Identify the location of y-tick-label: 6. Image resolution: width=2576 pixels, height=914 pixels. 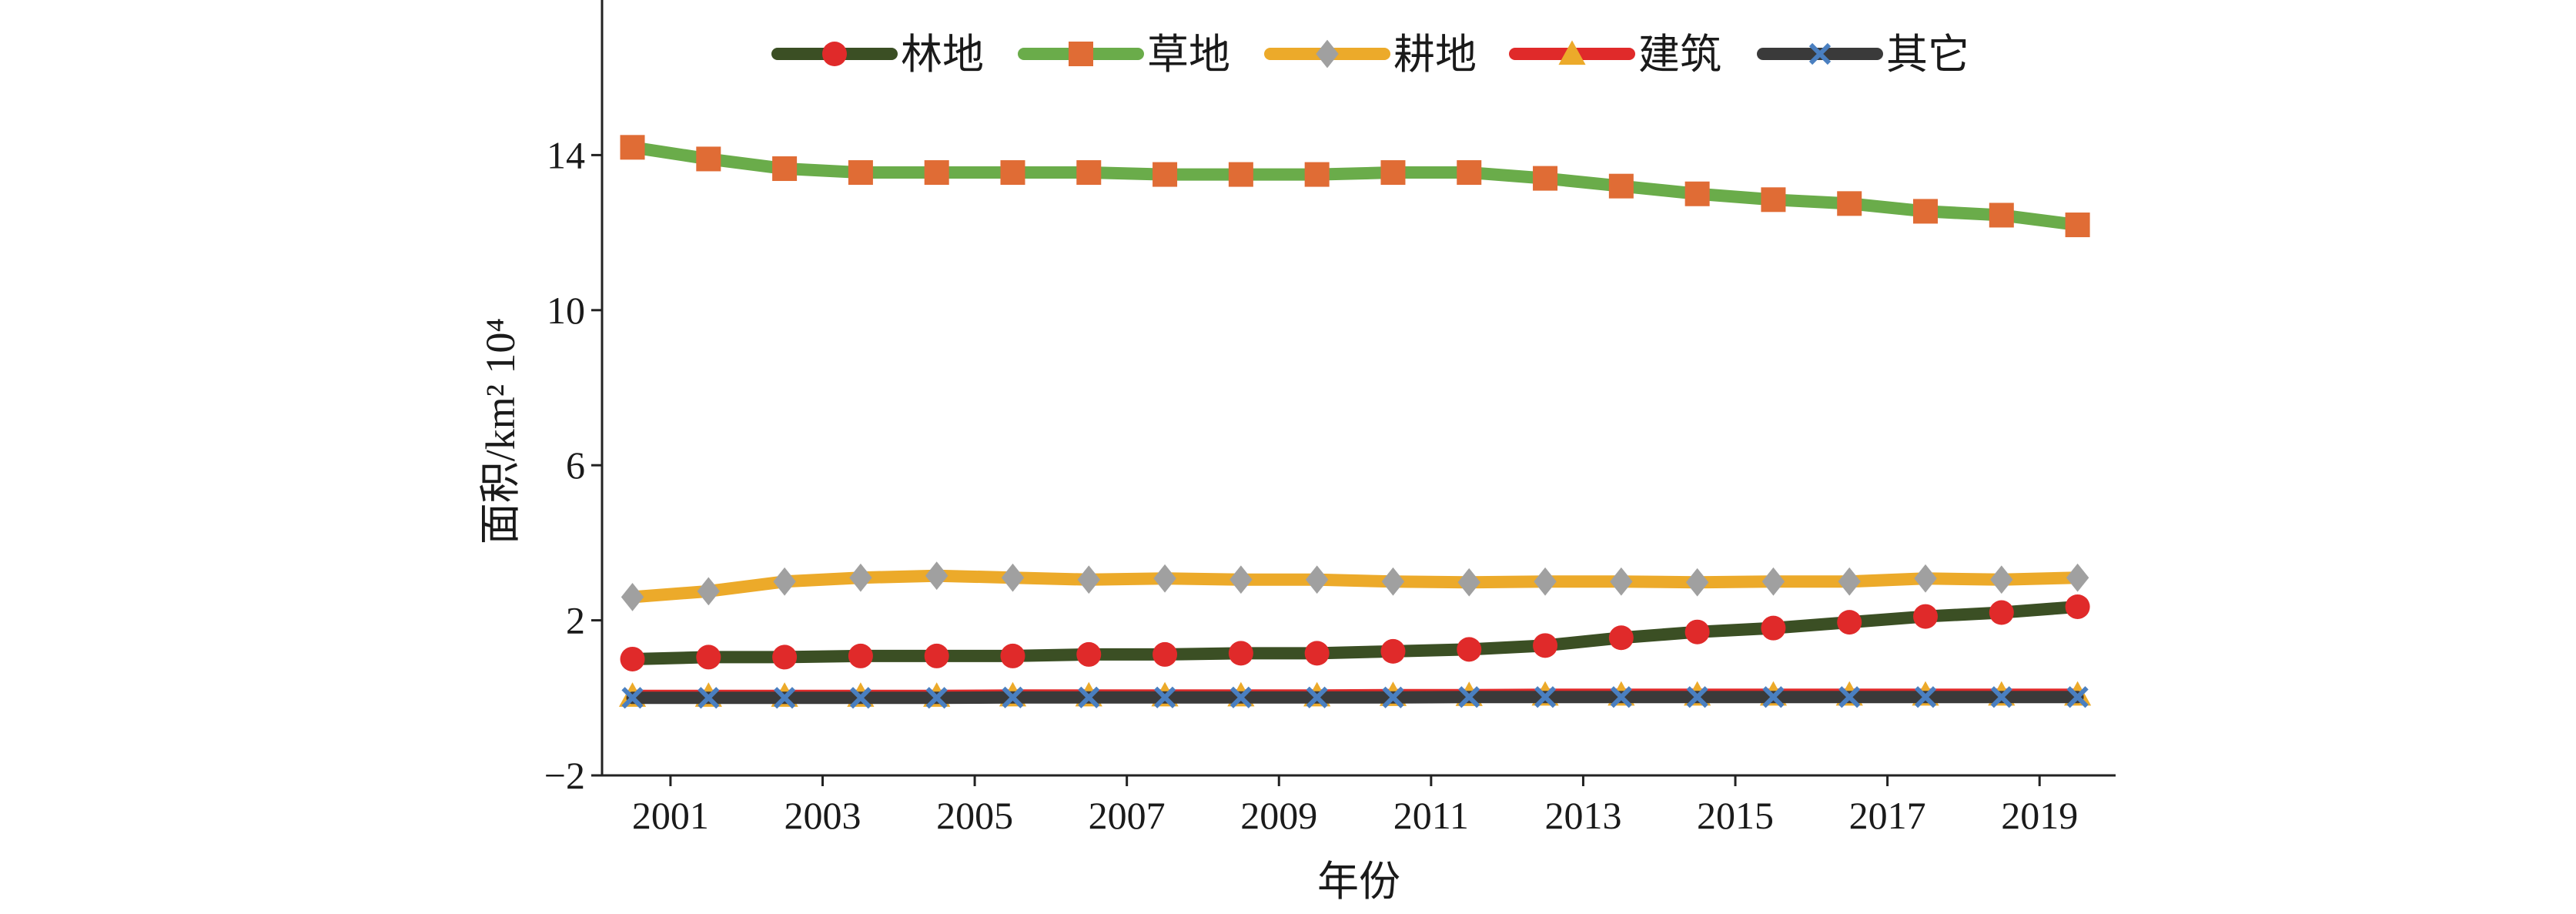
(576, 465).